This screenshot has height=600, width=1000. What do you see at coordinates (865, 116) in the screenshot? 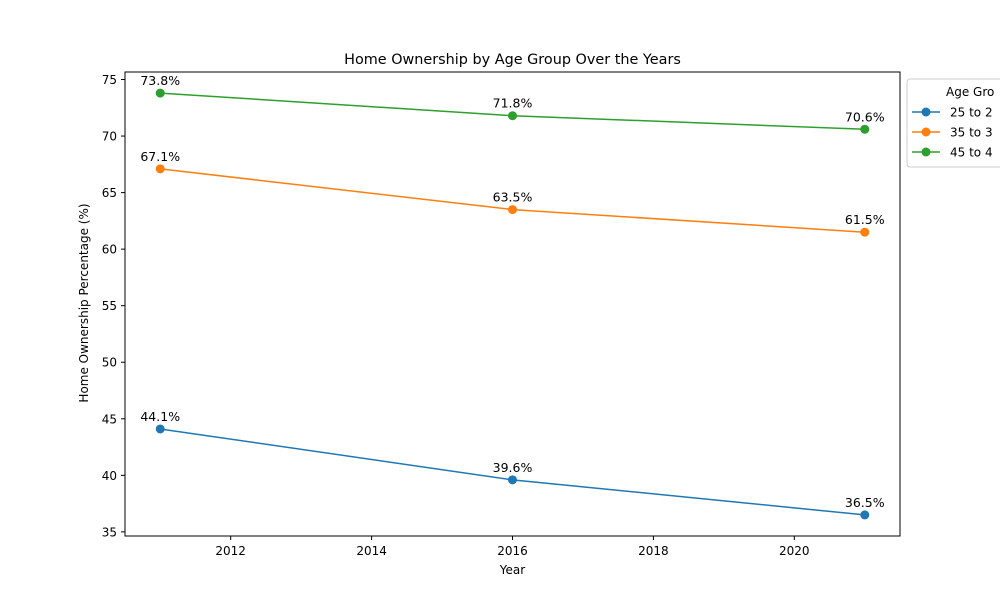
I see `data-label: 70.6%` at bounding box center [865, 116].